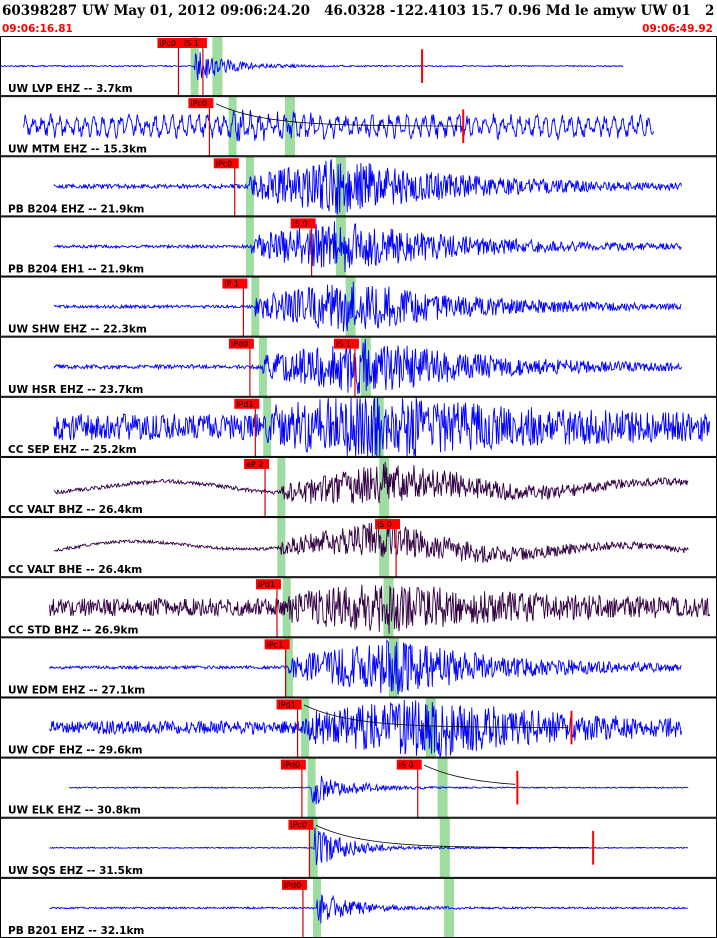  What do you see at coordinates (75, 390) in the screenshot?
I see `station-label: UW HSR EHZ -- 23.7km` at bounding box center [75, 390].